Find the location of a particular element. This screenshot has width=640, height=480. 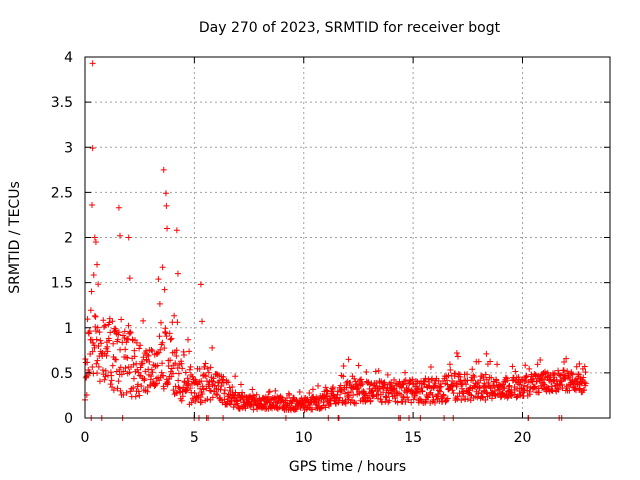

y-tick-label: 1.5 is located at coordinates (62, 284).